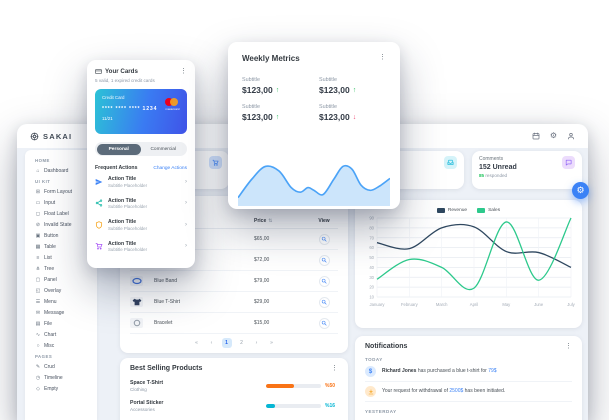 Image resolution: width=609 pixels, height=420 pixels. What do you see at coordinates (64, 235) in the screenshot?
I see `sidebar-item-button: ▣ Button` at bounding box center [64, 235].